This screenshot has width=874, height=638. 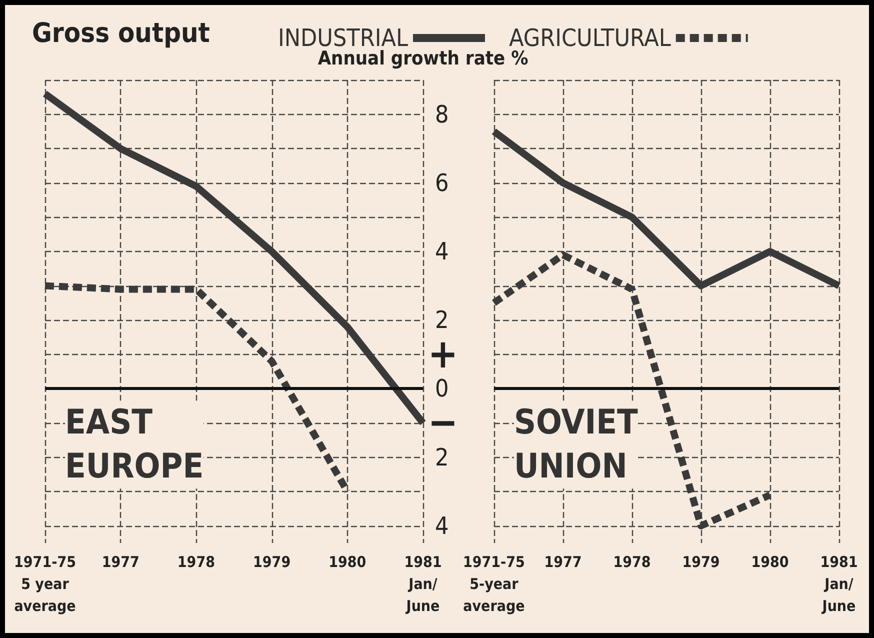 I want to click on x-tick-label: 1971-75 5 year average, so click(x=45, y=584).